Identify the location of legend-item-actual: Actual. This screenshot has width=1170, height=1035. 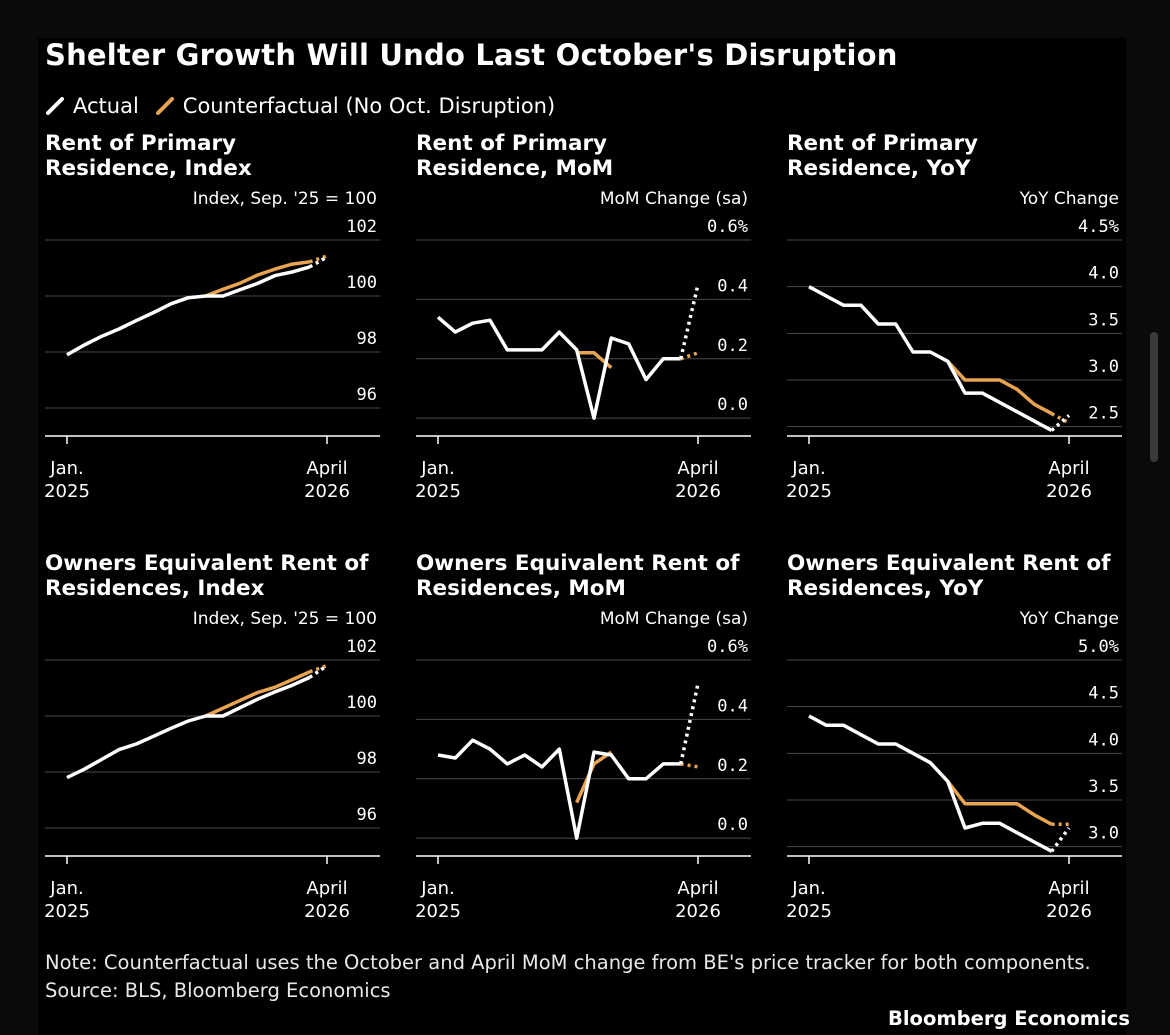
(92, 106).